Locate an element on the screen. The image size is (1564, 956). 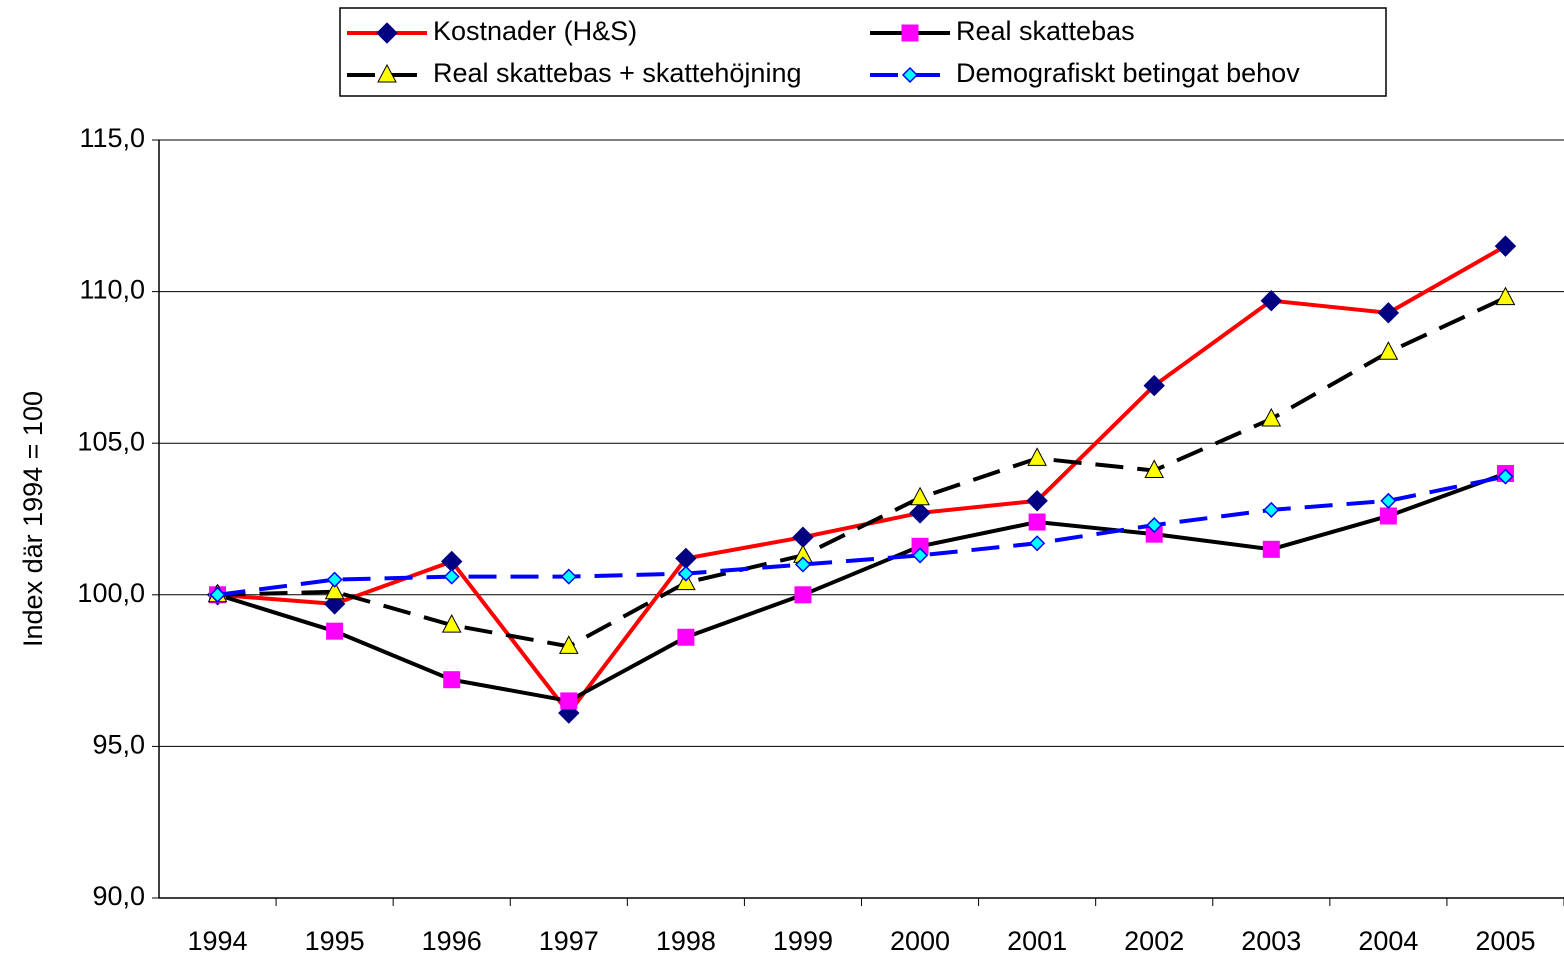
legend-label: Real skattebas is located at coordinates (1045, 31).